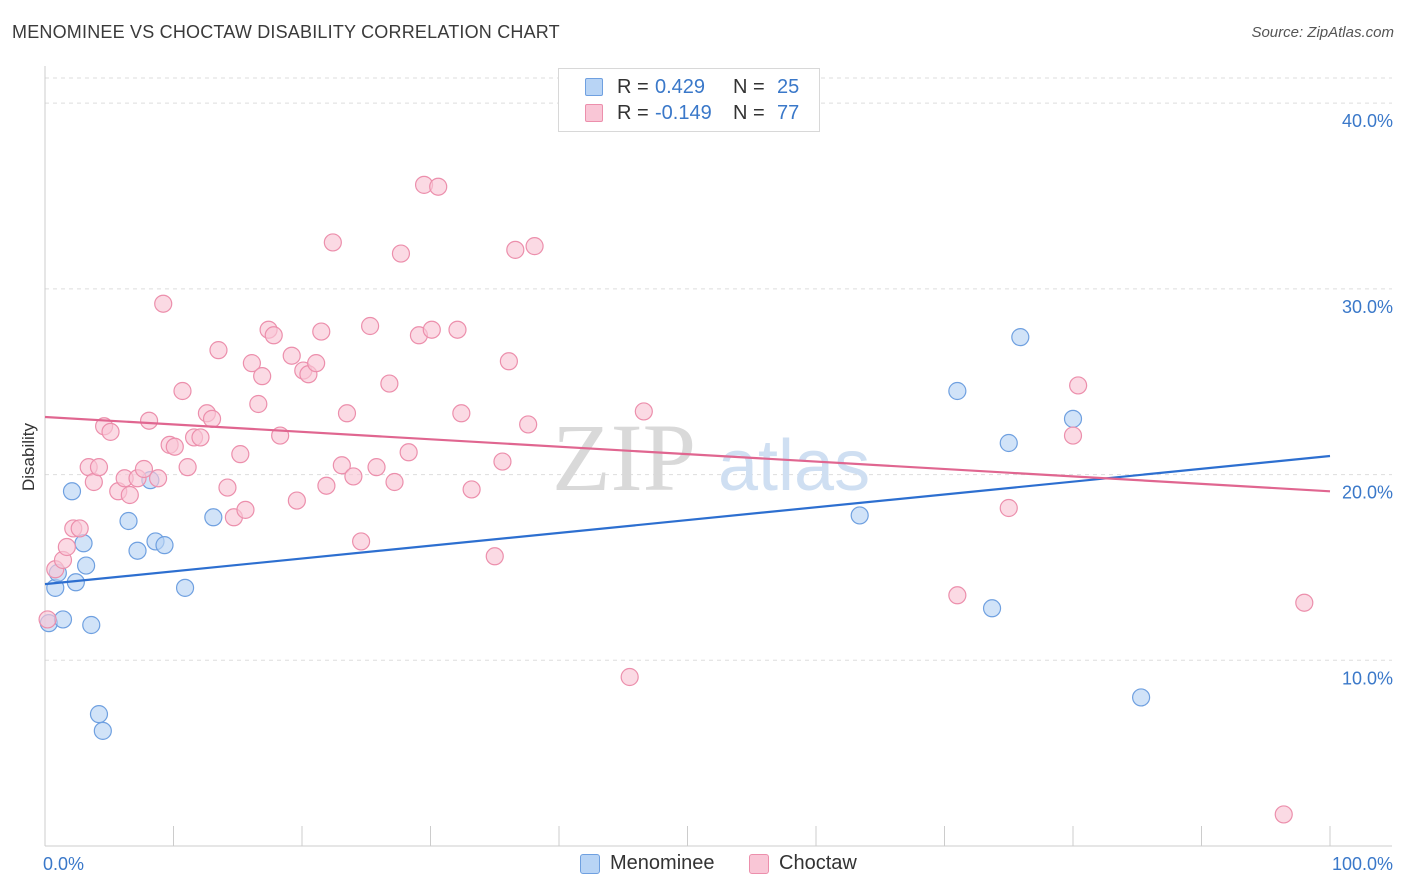 The height and width of the screenshot is (892, 1406). What do you see at coordinates (683, 112) in the screenshot?
I see `legend-r-value: -0.149` at bounding box center [683, 112].